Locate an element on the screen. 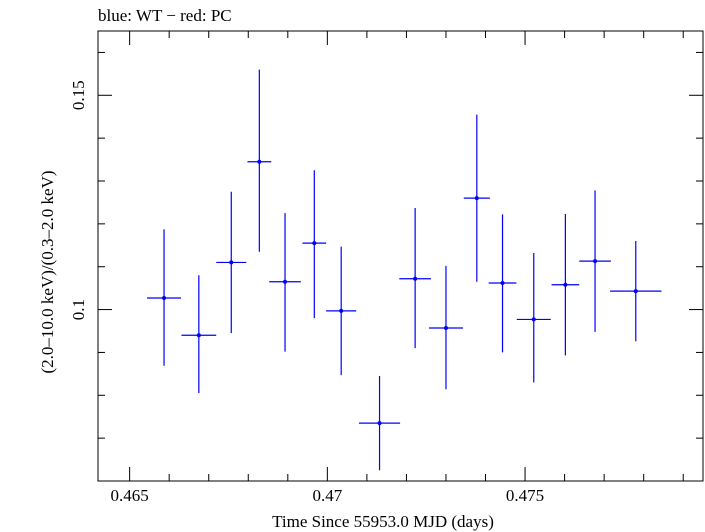  y-tick-label: 0.1 is located at coordinates (78, 309).